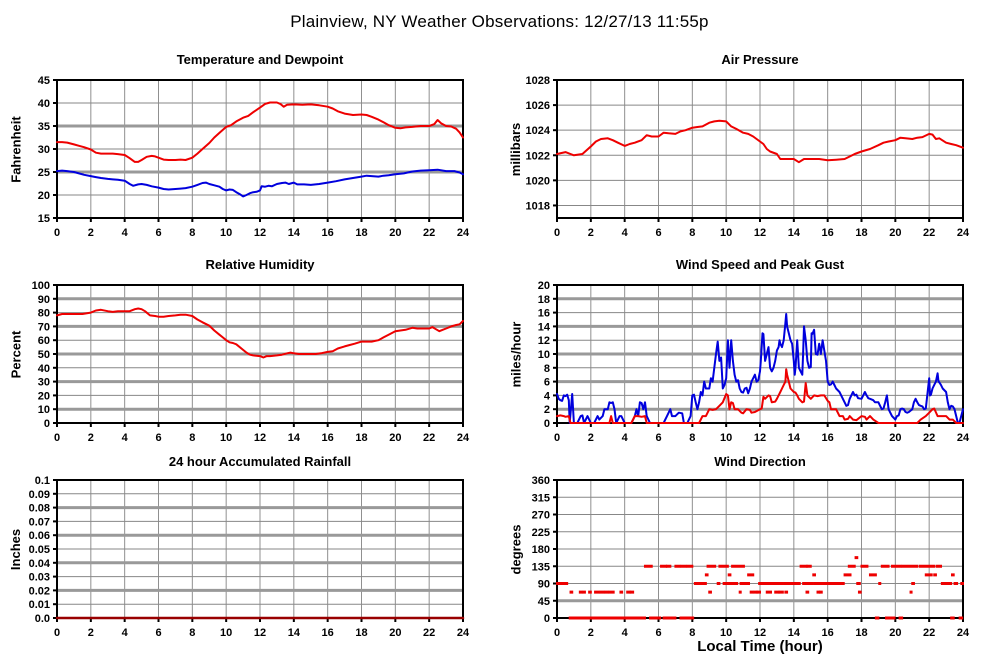 The width and height of the screenshot is (999, 659). Describe the element at coordinates (44, 104) in the screenshot. I see `svg-text: 40` at that location.